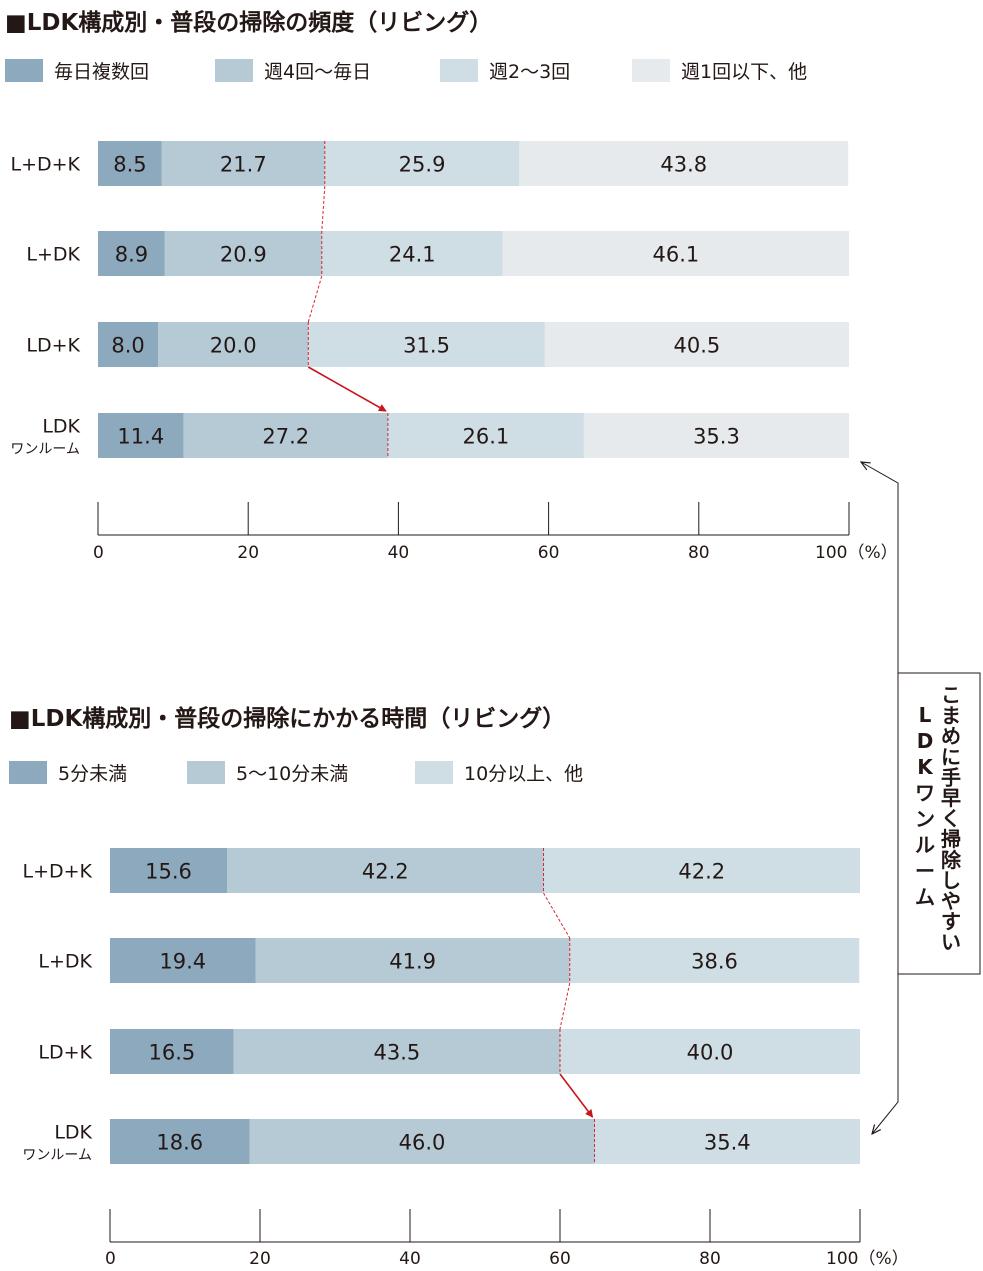 This screenshot has height=1271, width=983. I want to click on data-label: 31.5, so click(426, 346).